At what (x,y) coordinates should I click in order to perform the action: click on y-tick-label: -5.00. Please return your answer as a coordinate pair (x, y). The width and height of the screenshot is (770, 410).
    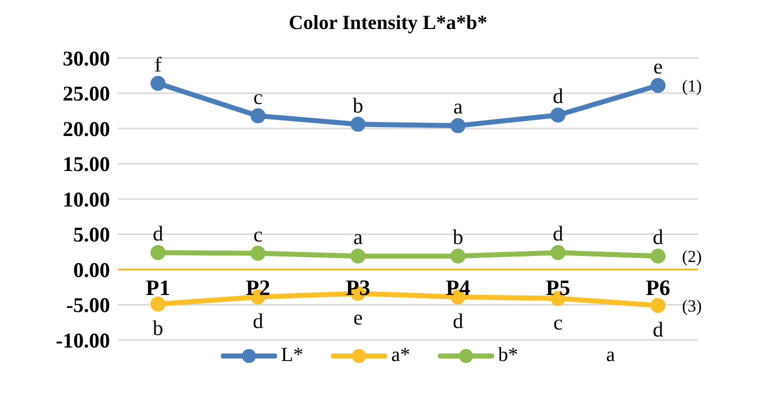
    Looking at the image, I should click on (88, 305).